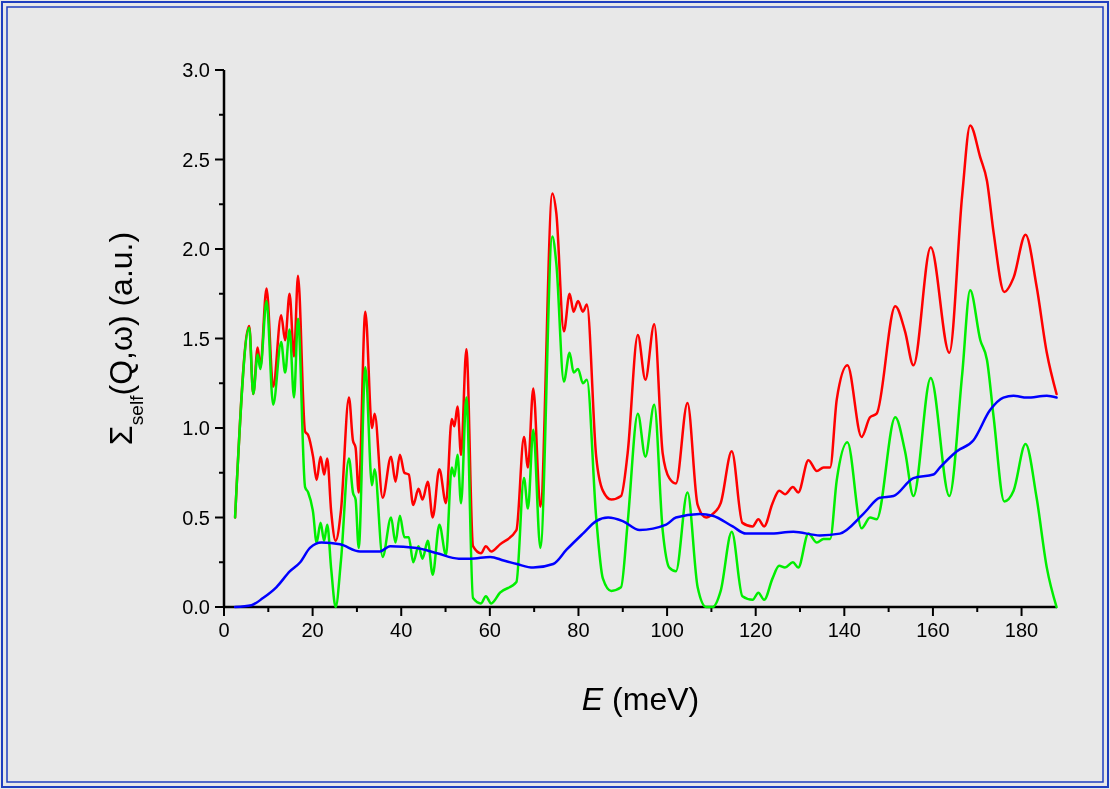 Image resolution: width=1110 pixels, height=789 pixels. Describe the element at coordinates (196, 517) in the screenshot. I see `y-tick-label: 0.5` at that location.